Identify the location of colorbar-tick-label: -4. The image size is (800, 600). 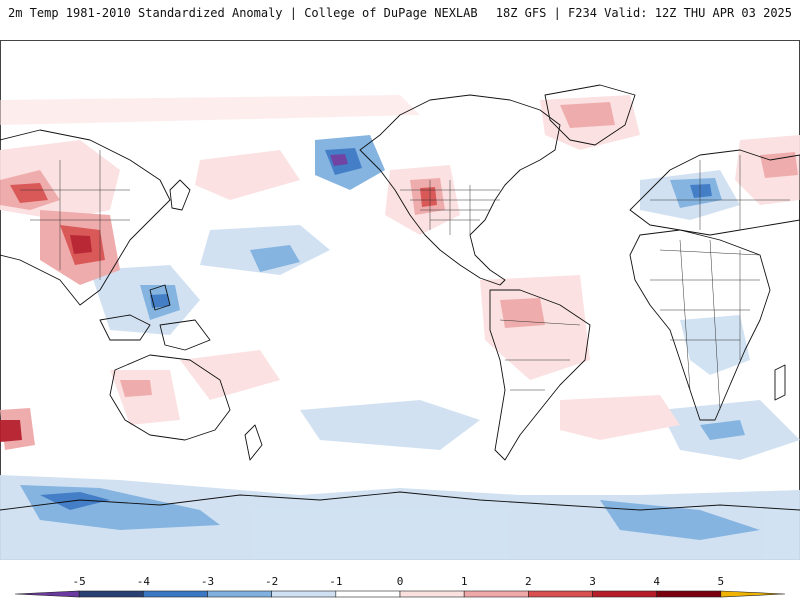
(144, 581).